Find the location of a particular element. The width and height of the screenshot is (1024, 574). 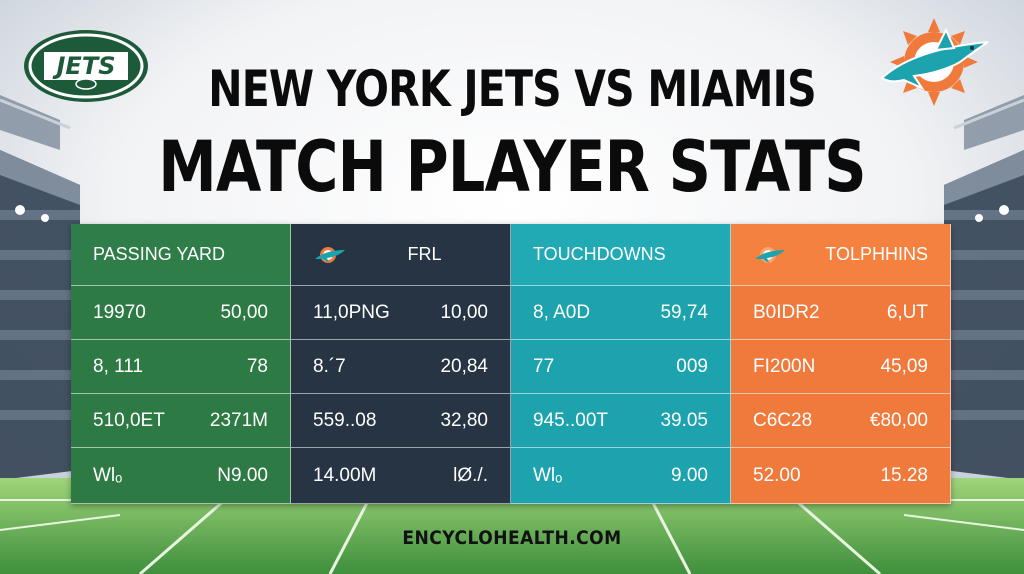

cell-value-right: 9.00 is located at coordinates (689, 475).